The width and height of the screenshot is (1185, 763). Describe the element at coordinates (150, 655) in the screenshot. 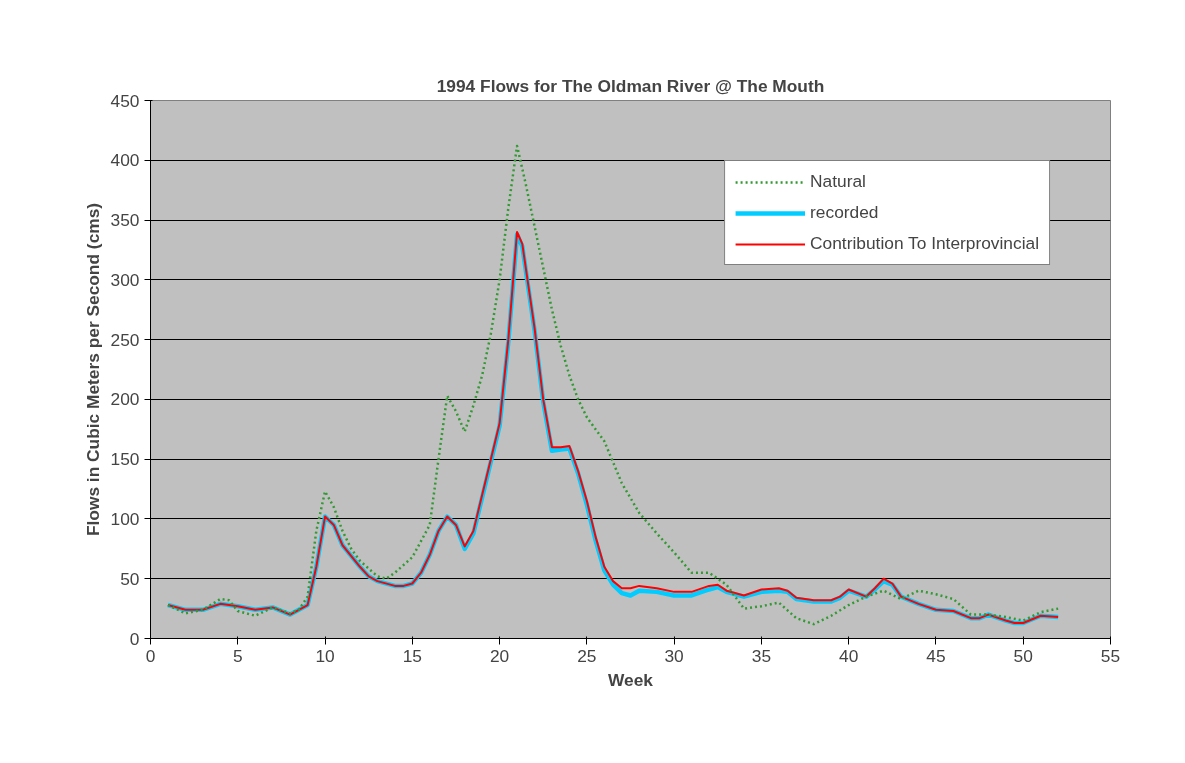

I see `x-tick-label: 0` at that location.